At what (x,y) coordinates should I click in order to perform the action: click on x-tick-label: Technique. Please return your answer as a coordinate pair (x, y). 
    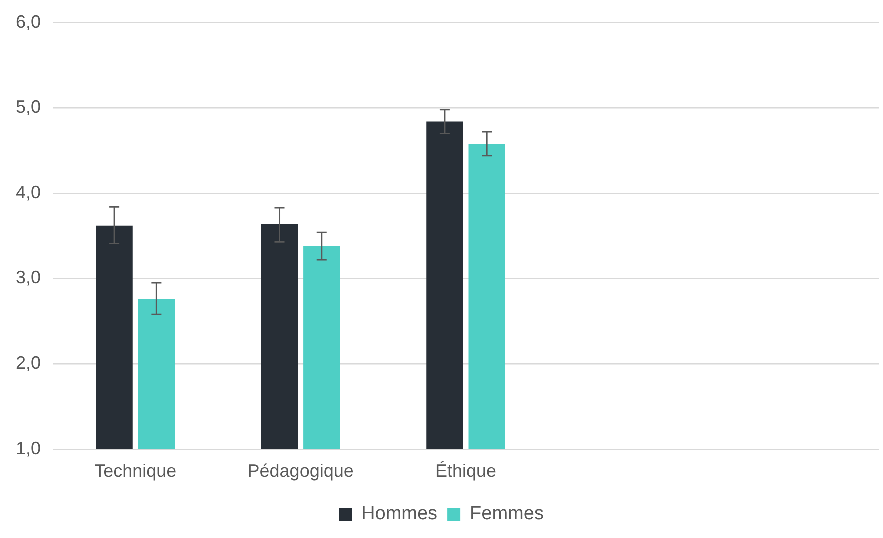
    Looking at the image, I should click on (135, 471).